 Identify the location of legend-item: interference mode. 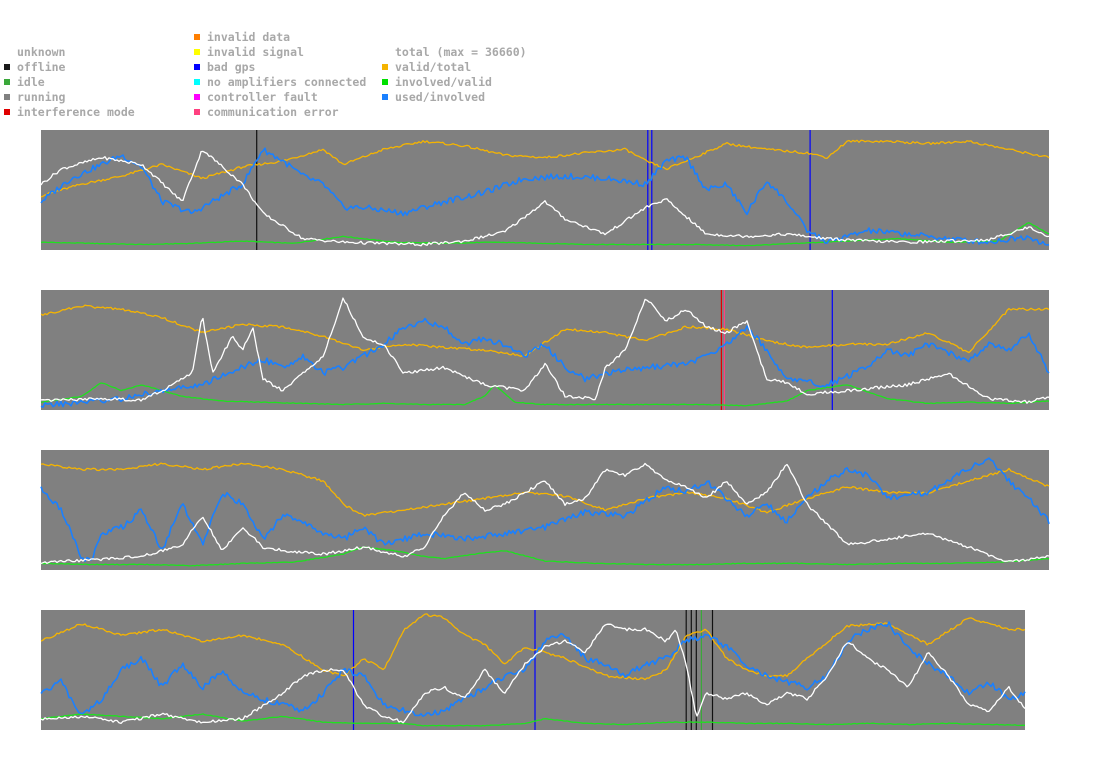
(69, 111).